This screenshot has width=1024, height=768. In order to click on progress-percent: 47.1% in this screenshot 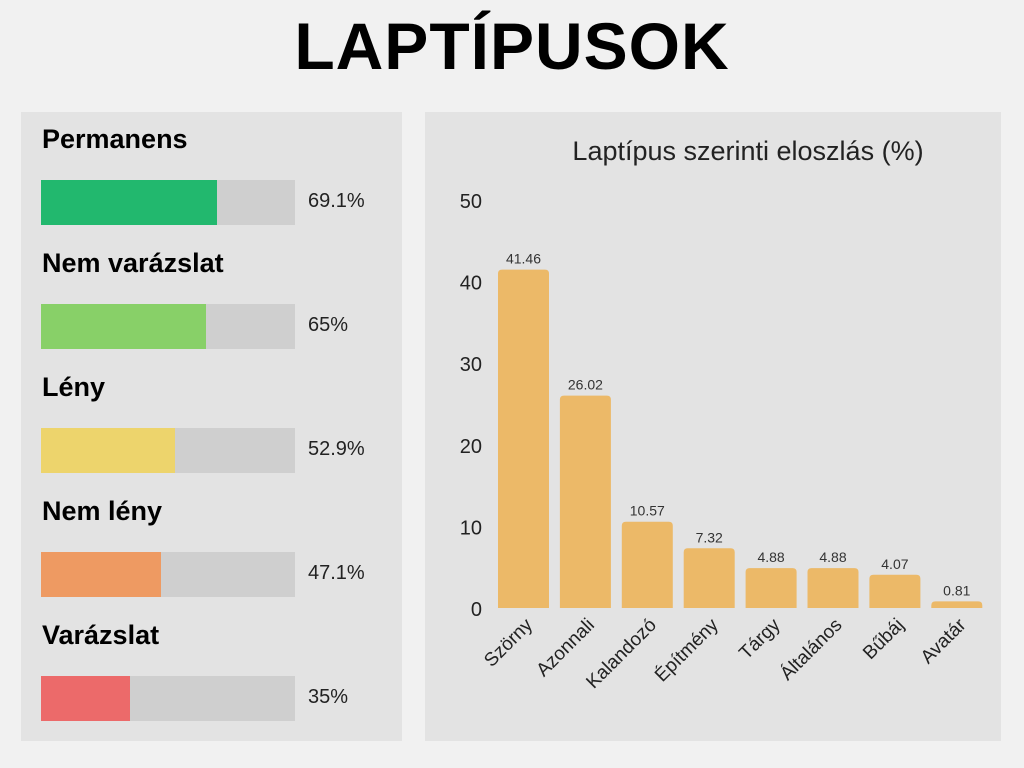, I will do `click(336, 573)`.